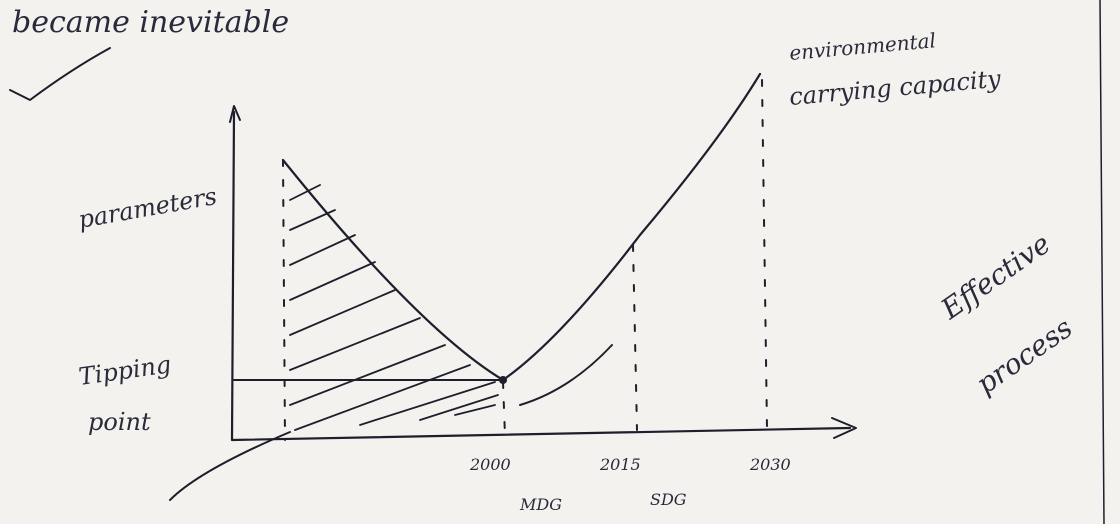 The image size is (1120, 524). Describe the element at coordinates (119, 422) in the screenshot. I see `point-label: point` at that location.